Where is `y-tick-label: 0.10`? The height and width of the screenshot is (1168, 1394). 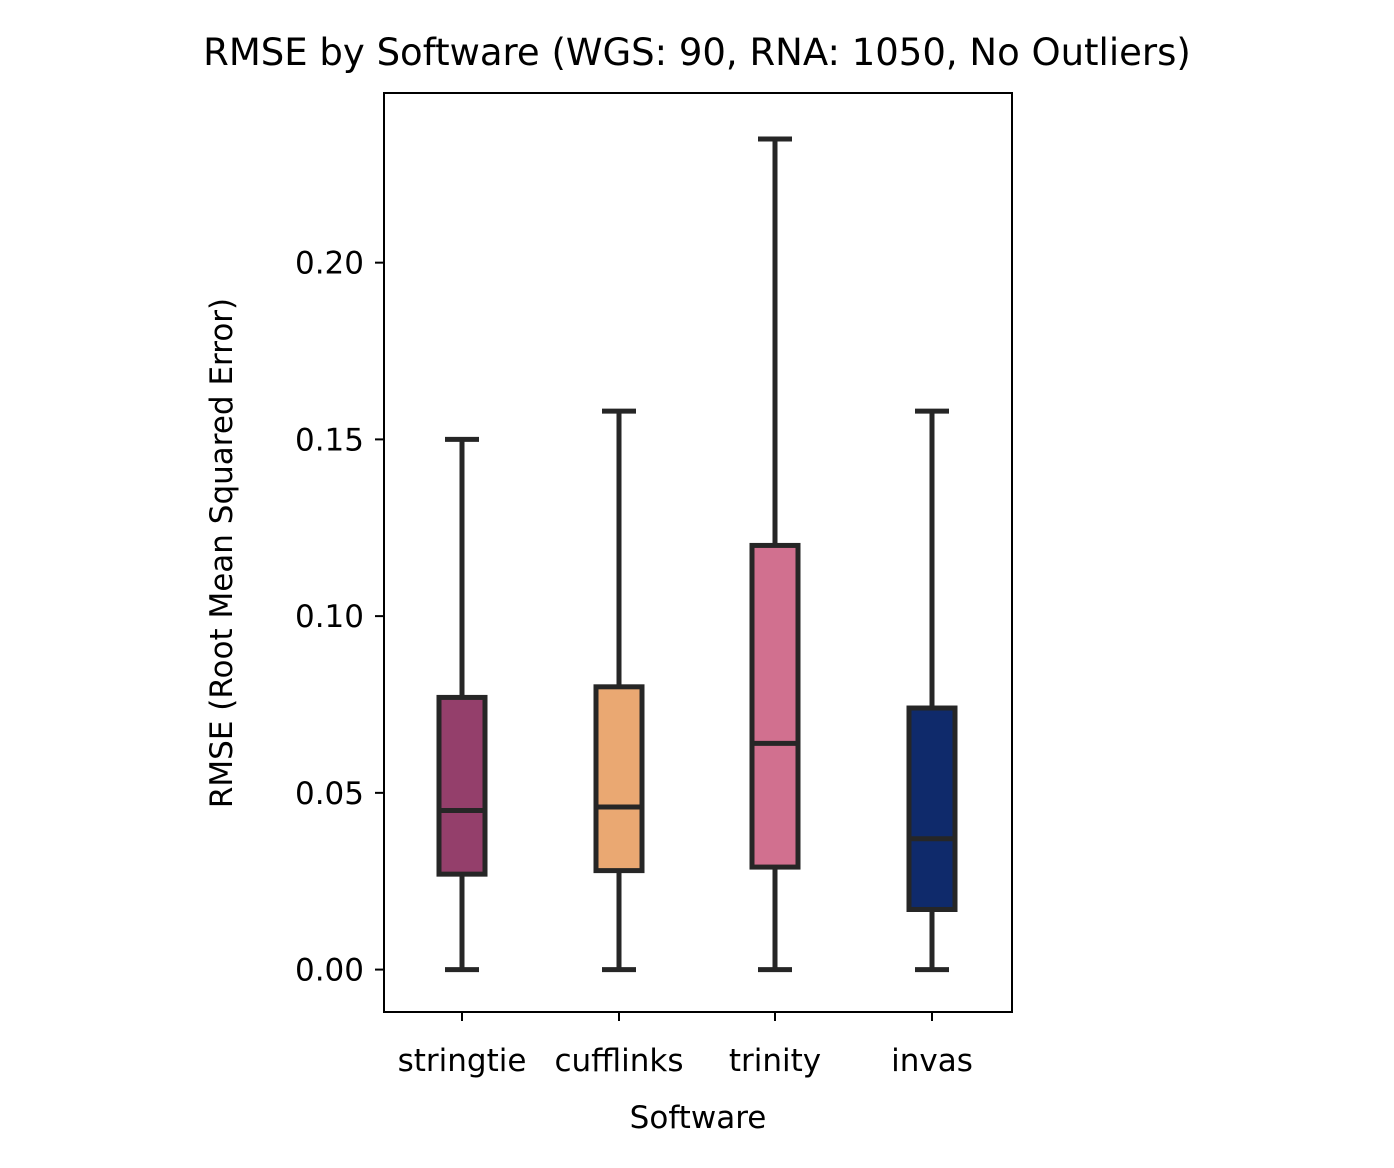
y-tick-label: 0.10 is located at coordinates (329, 617).